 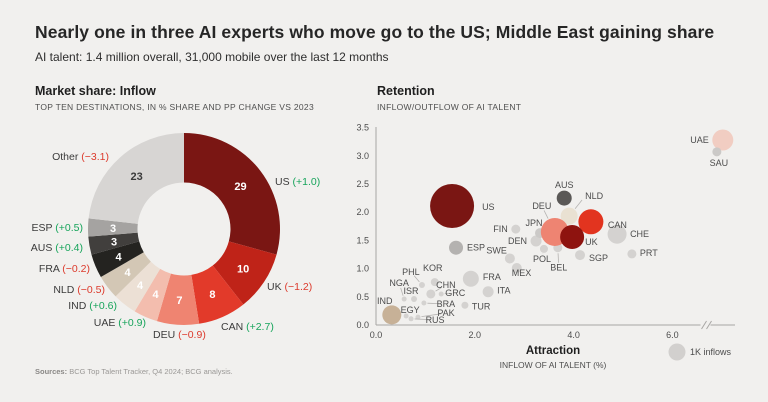 I want to click on leader-line-PAK, so click(x=431, y=315).